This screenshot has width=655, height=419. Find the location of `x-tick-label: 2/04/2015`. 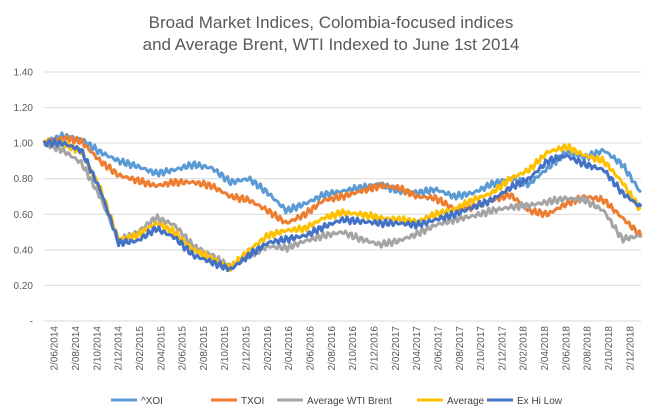

x-tick-label: 2/04/2015 is located at coordinates (161, 348).